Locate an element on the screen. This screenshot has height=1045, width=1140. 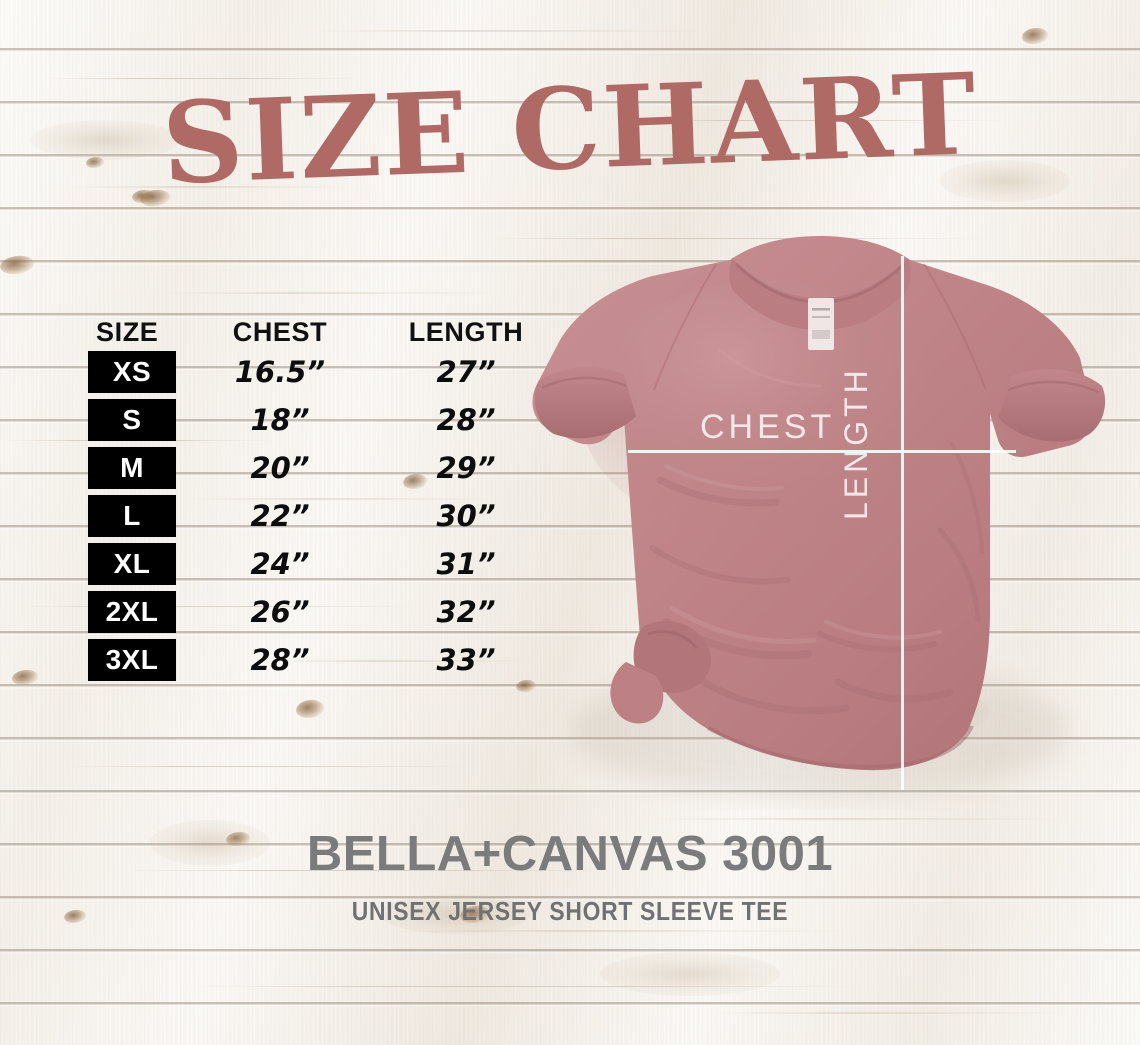
size-cell: 2XL is located at coordinates (136, 612).